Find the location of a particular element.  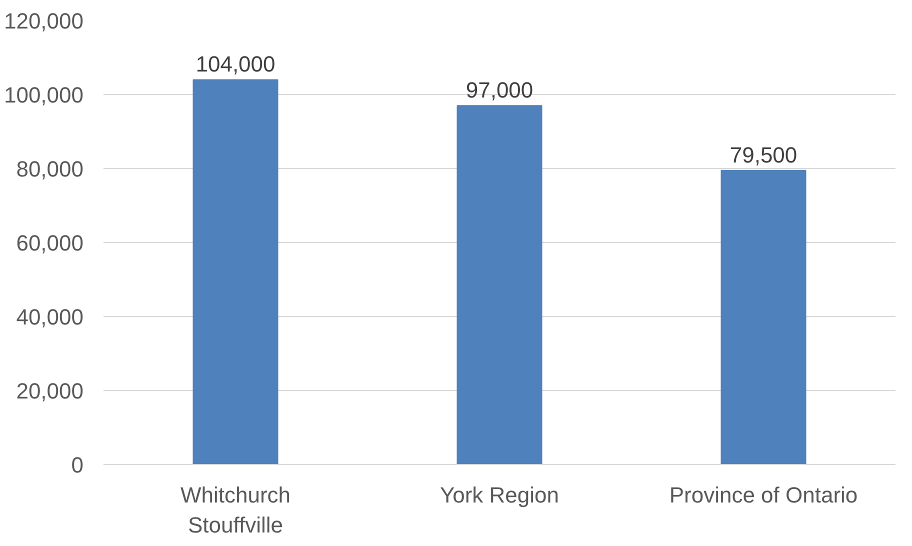

y-tick-label: 20,000 is located at coordinates (50, 391).